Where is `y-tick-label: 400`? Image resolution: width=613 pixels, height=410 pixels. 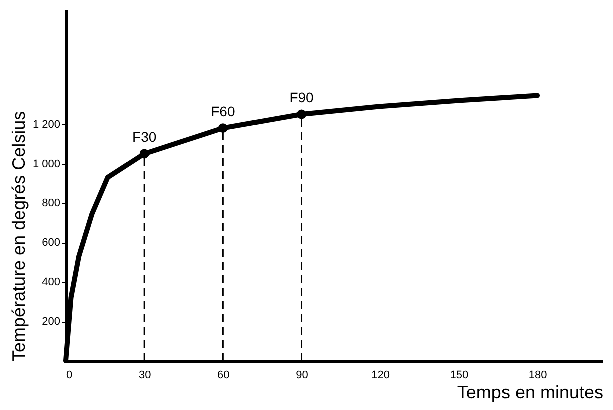 y-tick-label: 400 is located at coordinates (51, 282).